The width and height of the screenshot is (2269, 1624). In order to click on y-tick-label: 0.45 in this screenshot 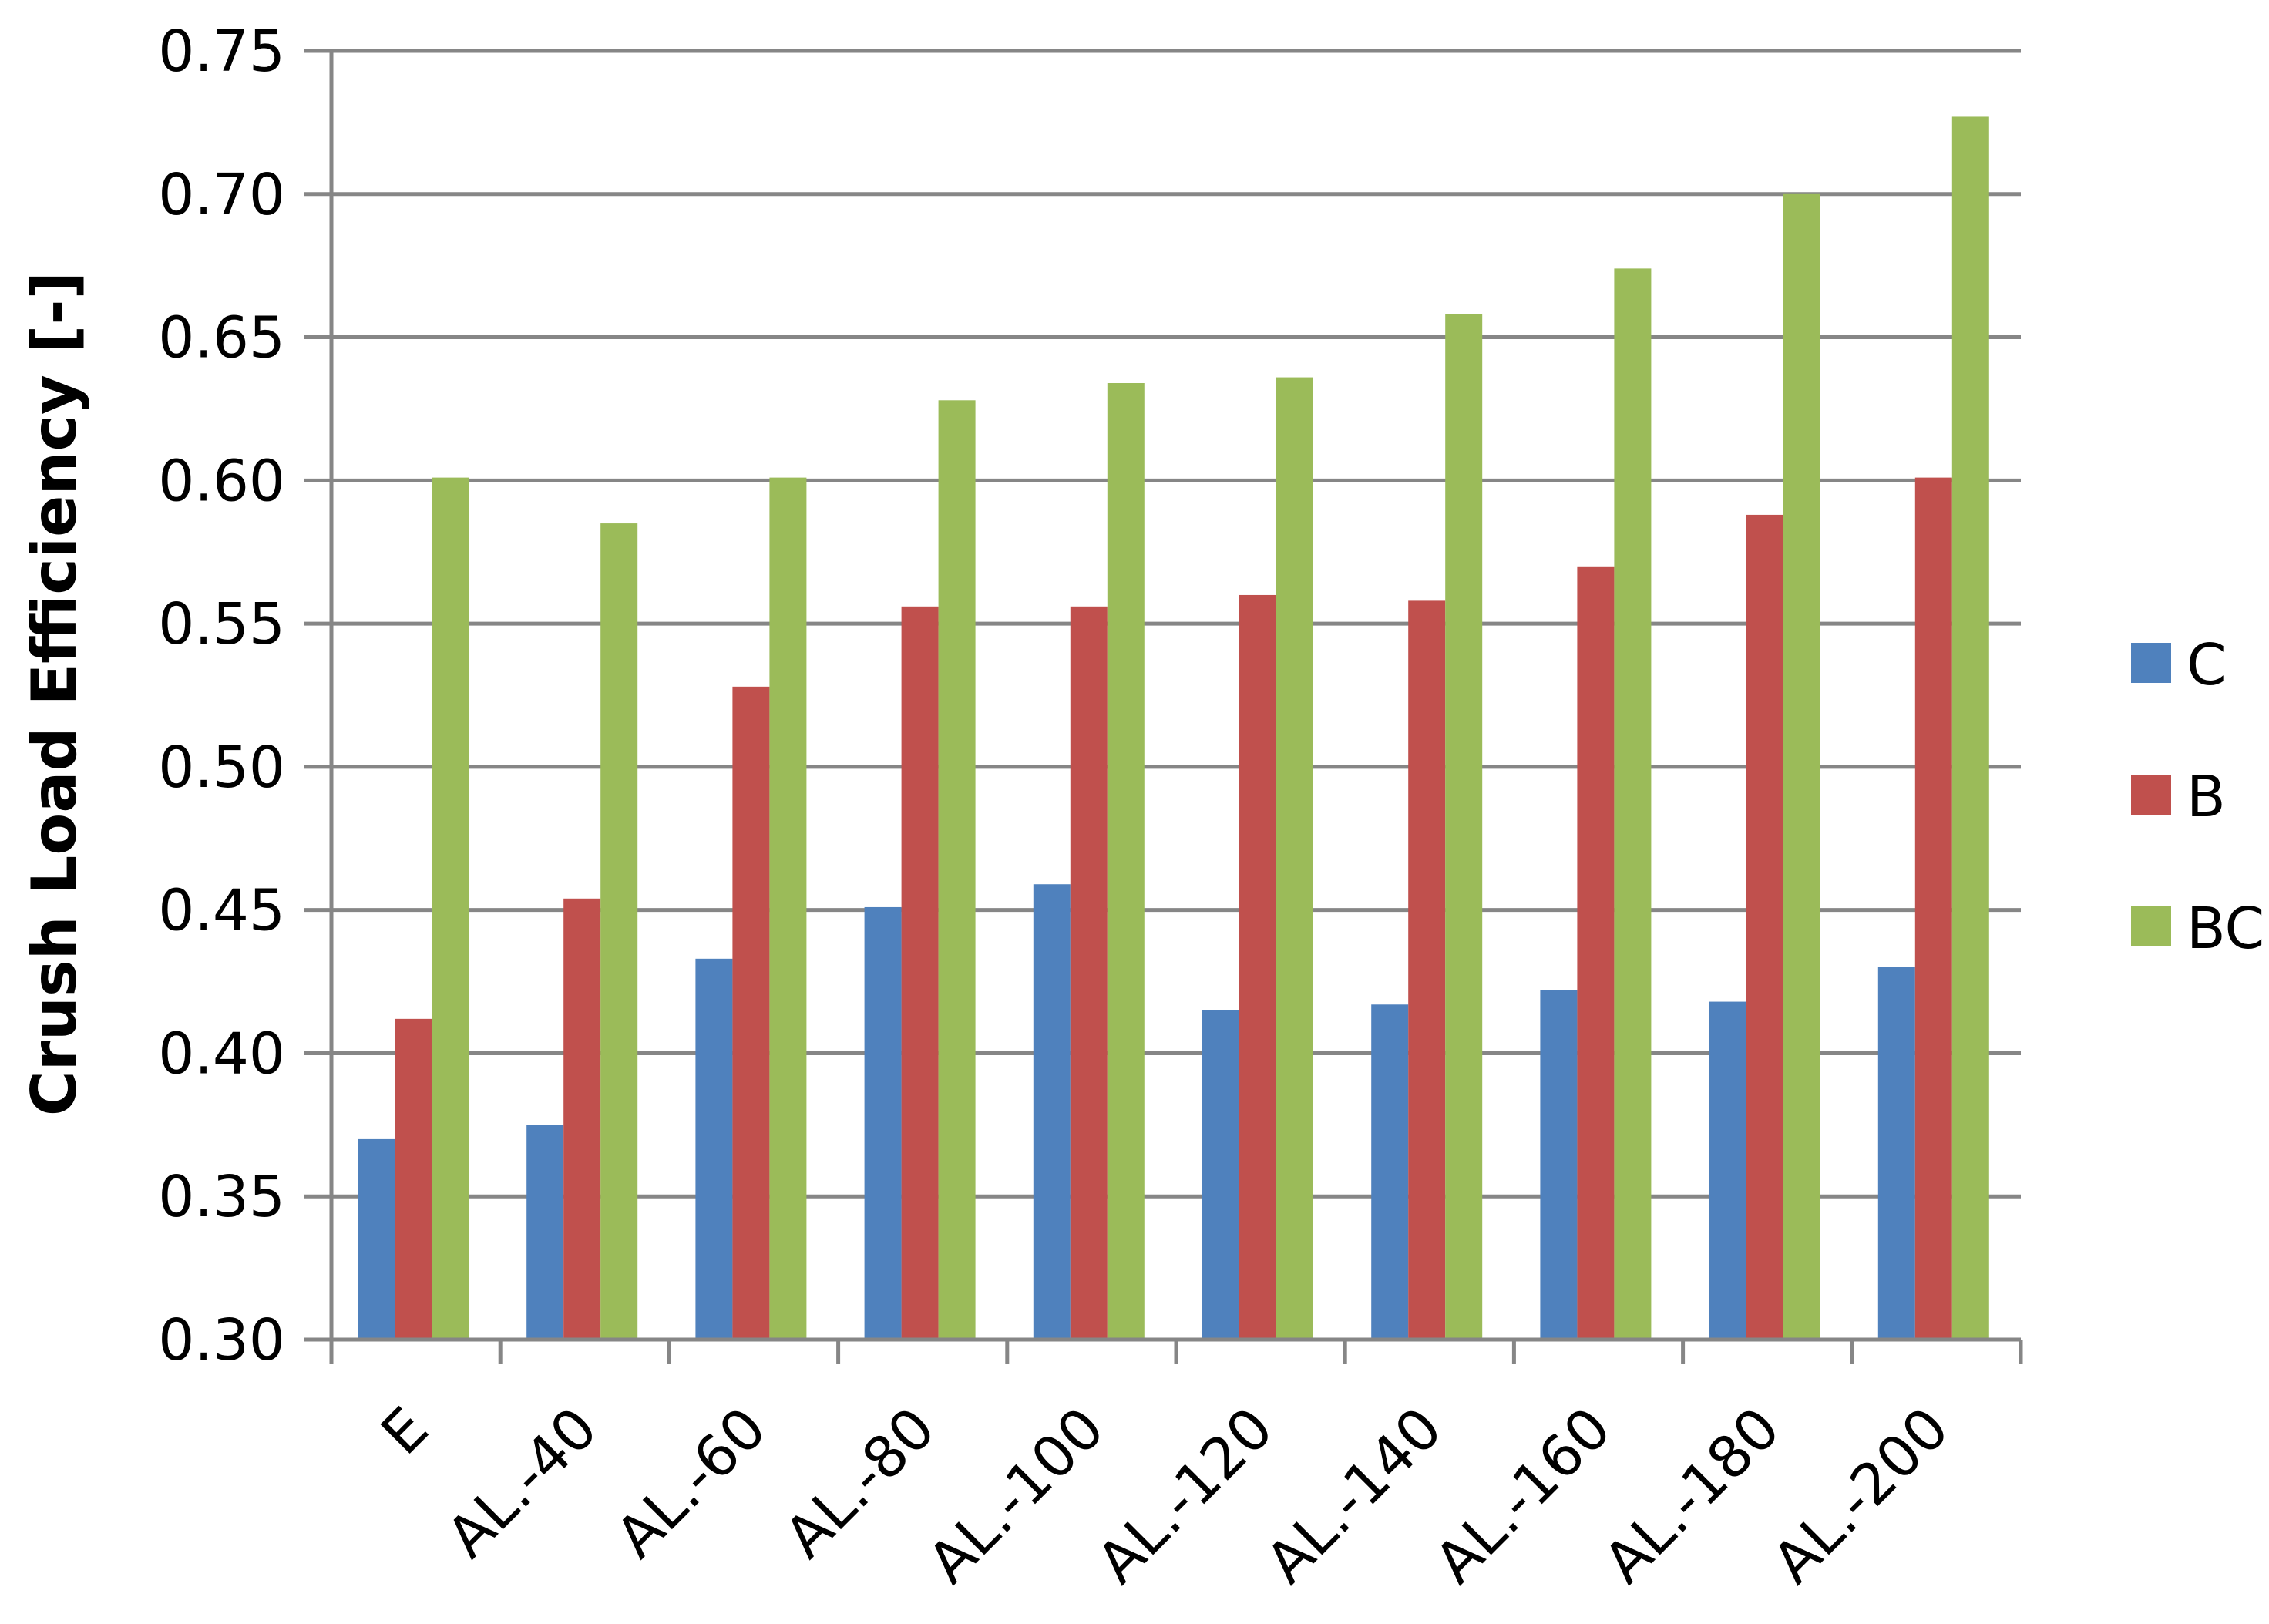, I will do `click(221, 911)`.